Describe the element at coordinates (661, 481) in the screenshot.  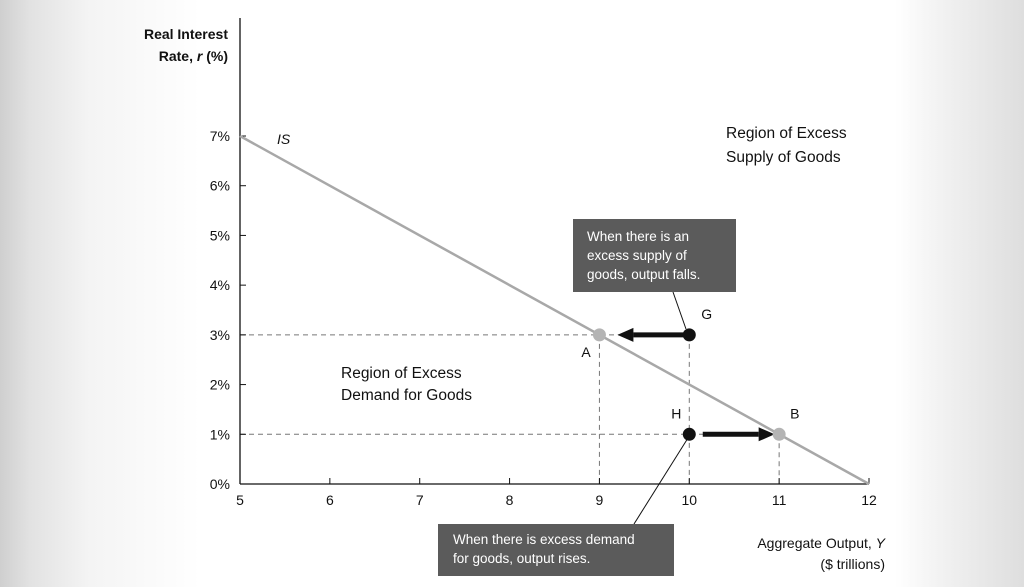
I see `demand-note-leader` at that location.